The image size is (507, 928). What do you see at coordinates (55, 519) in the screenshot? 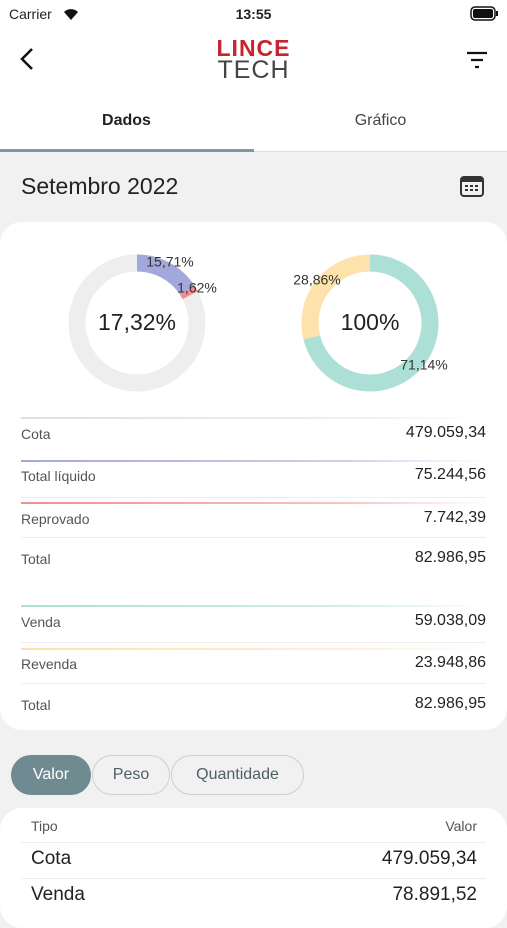
I see `row-label: Reprovado` at bounding box center [55, 519].